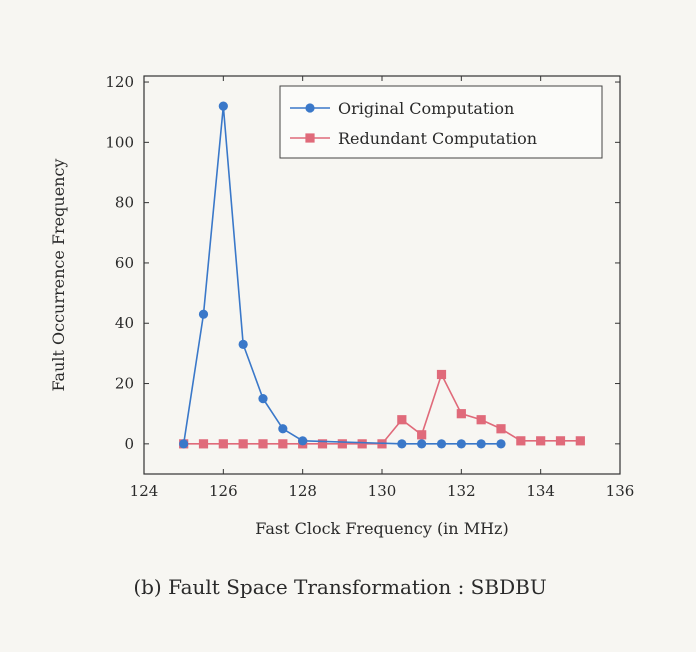 This screenshot has width=696, height=652. Describe the element at coordinates (461, 491) in the screenshot. I see `x-tick-label: 132` at that location.